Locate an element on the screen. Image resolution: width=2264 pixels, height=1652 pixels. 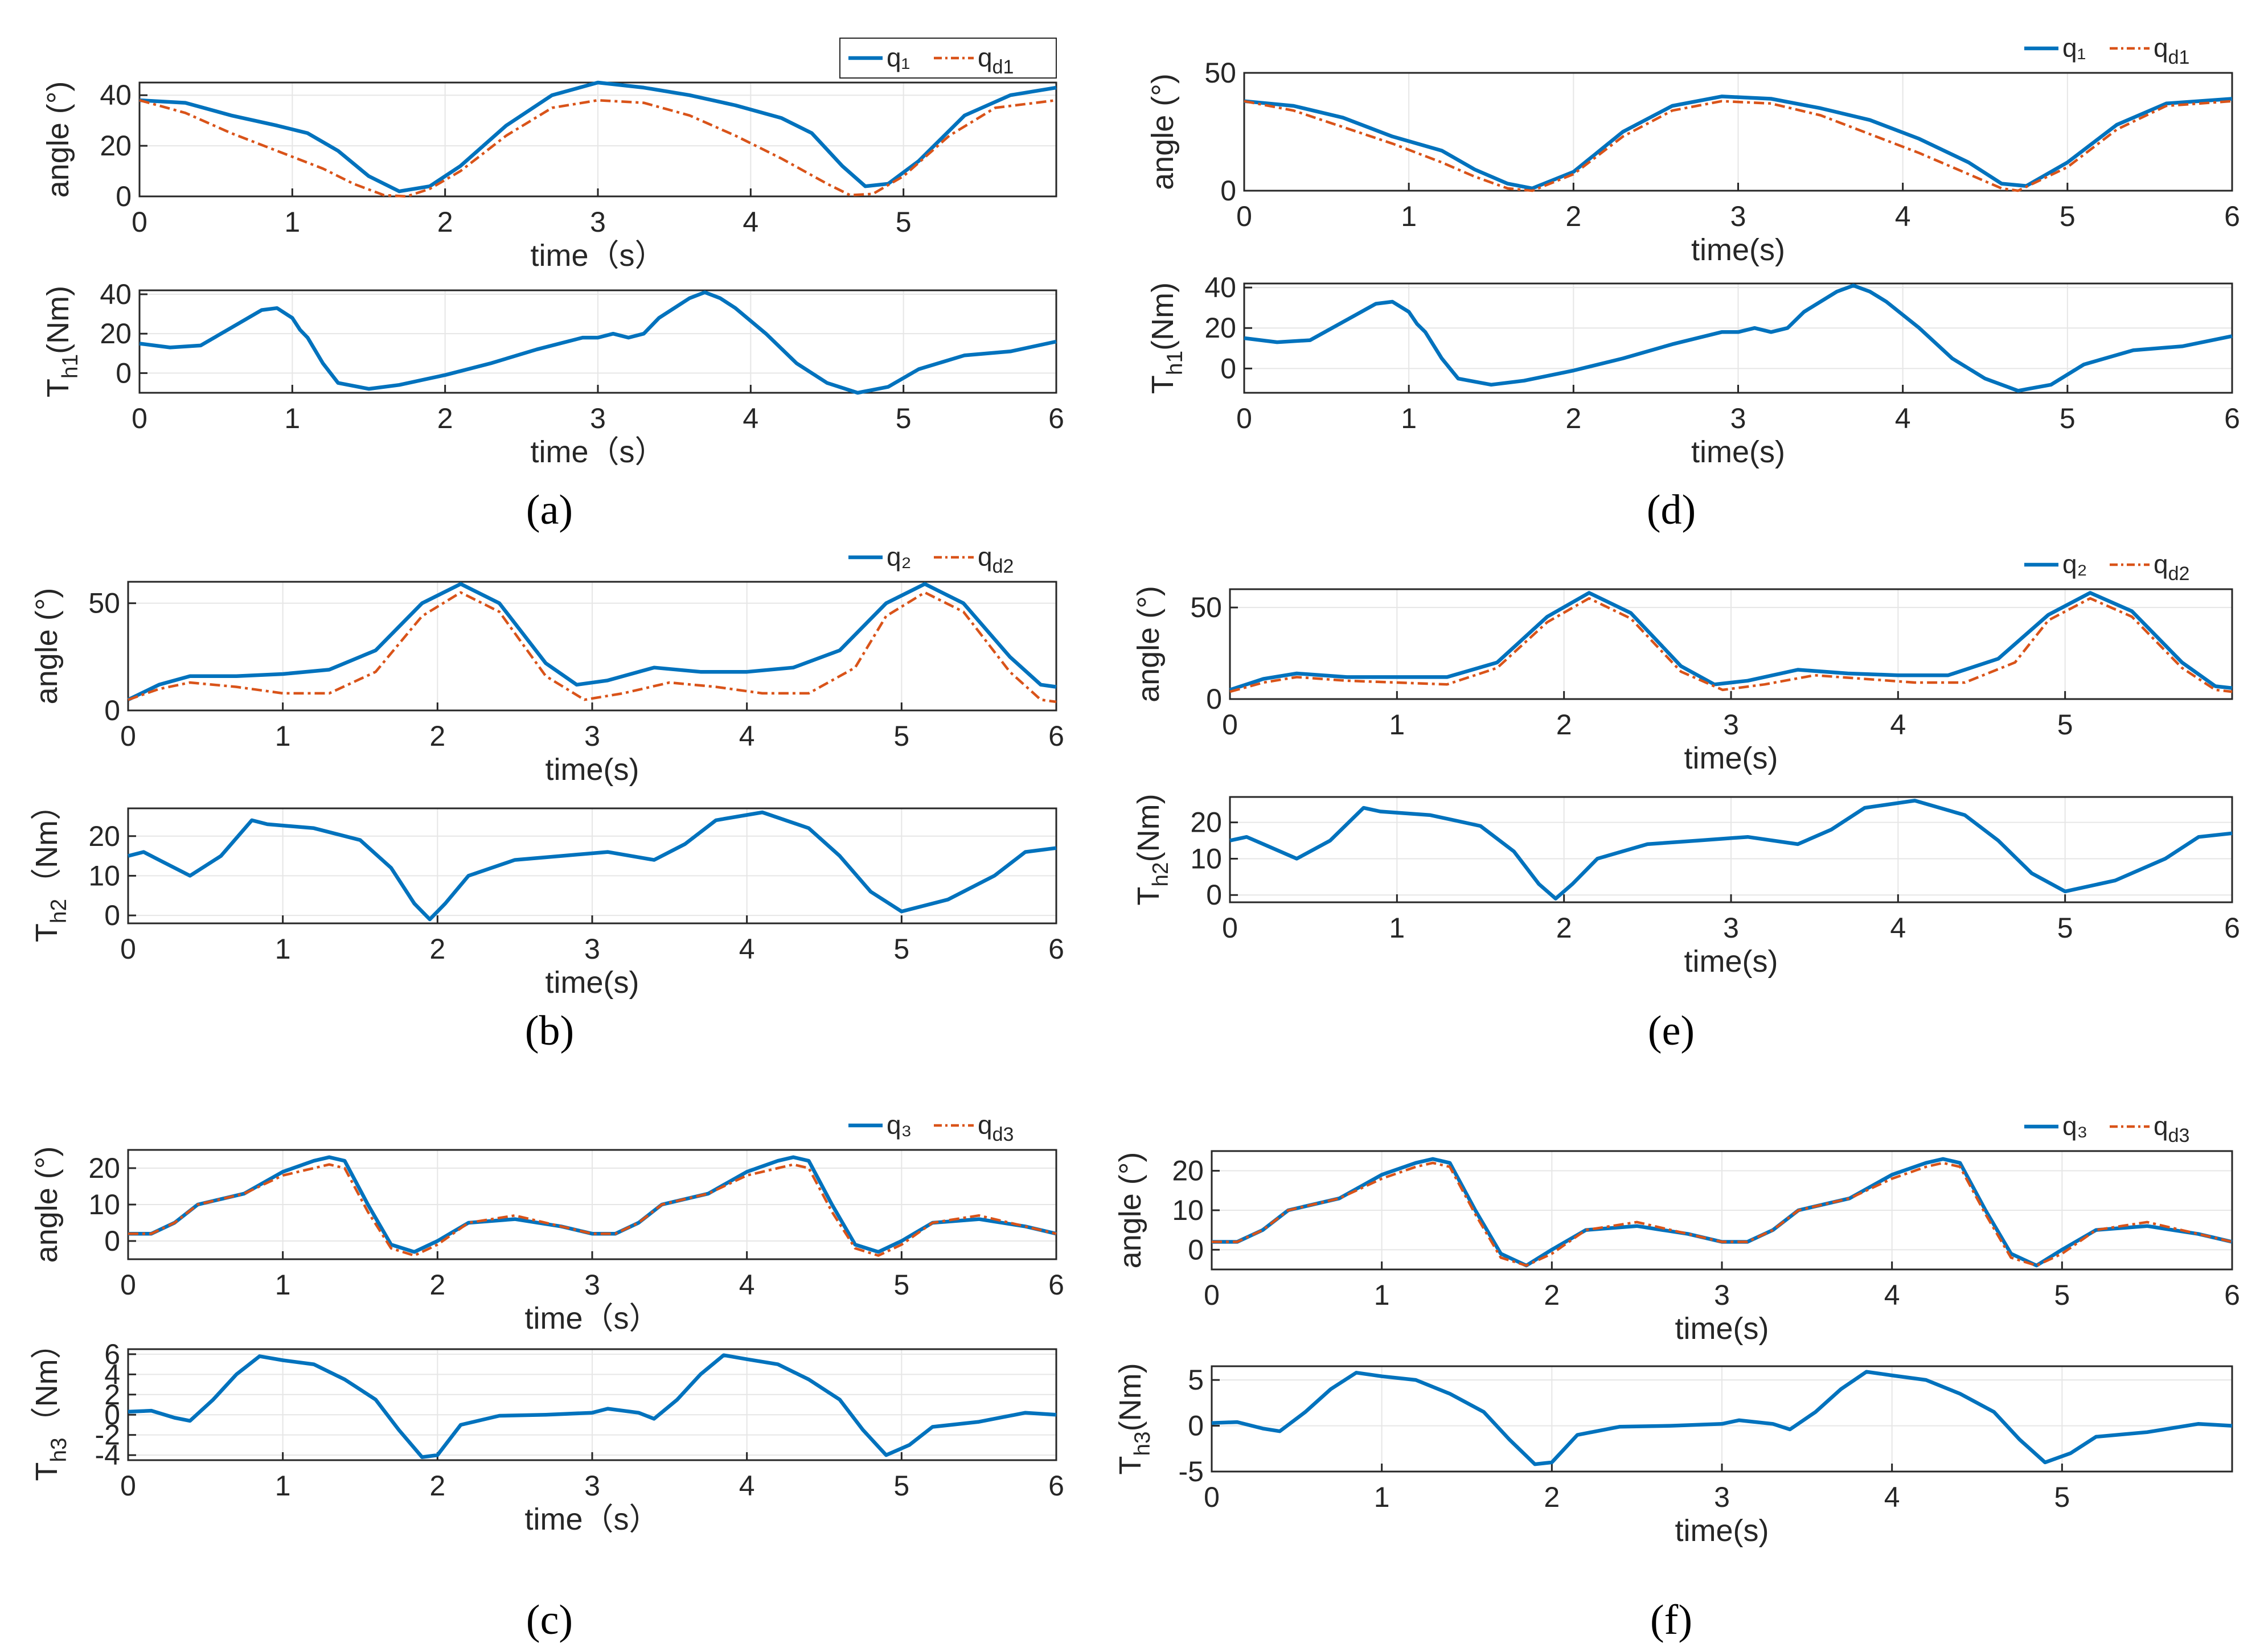
y-tick-label: 2 is located at coordinates (112, 1395).